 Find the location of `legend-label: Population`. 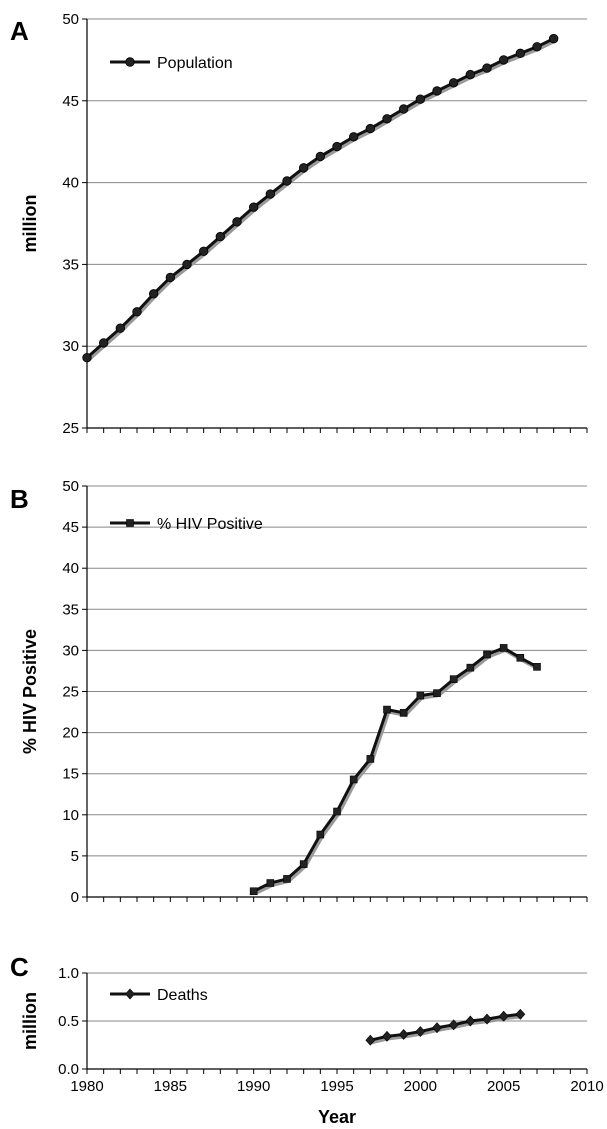

legend-label: Population is located at coordinates (195, 63).